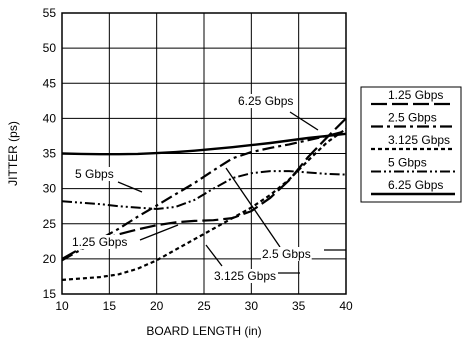 The image size is (476, 348). Describe the element at coordinates (13, 153) in the screenshot. I see `y-axis-label: JITTER (ps)` at that location.